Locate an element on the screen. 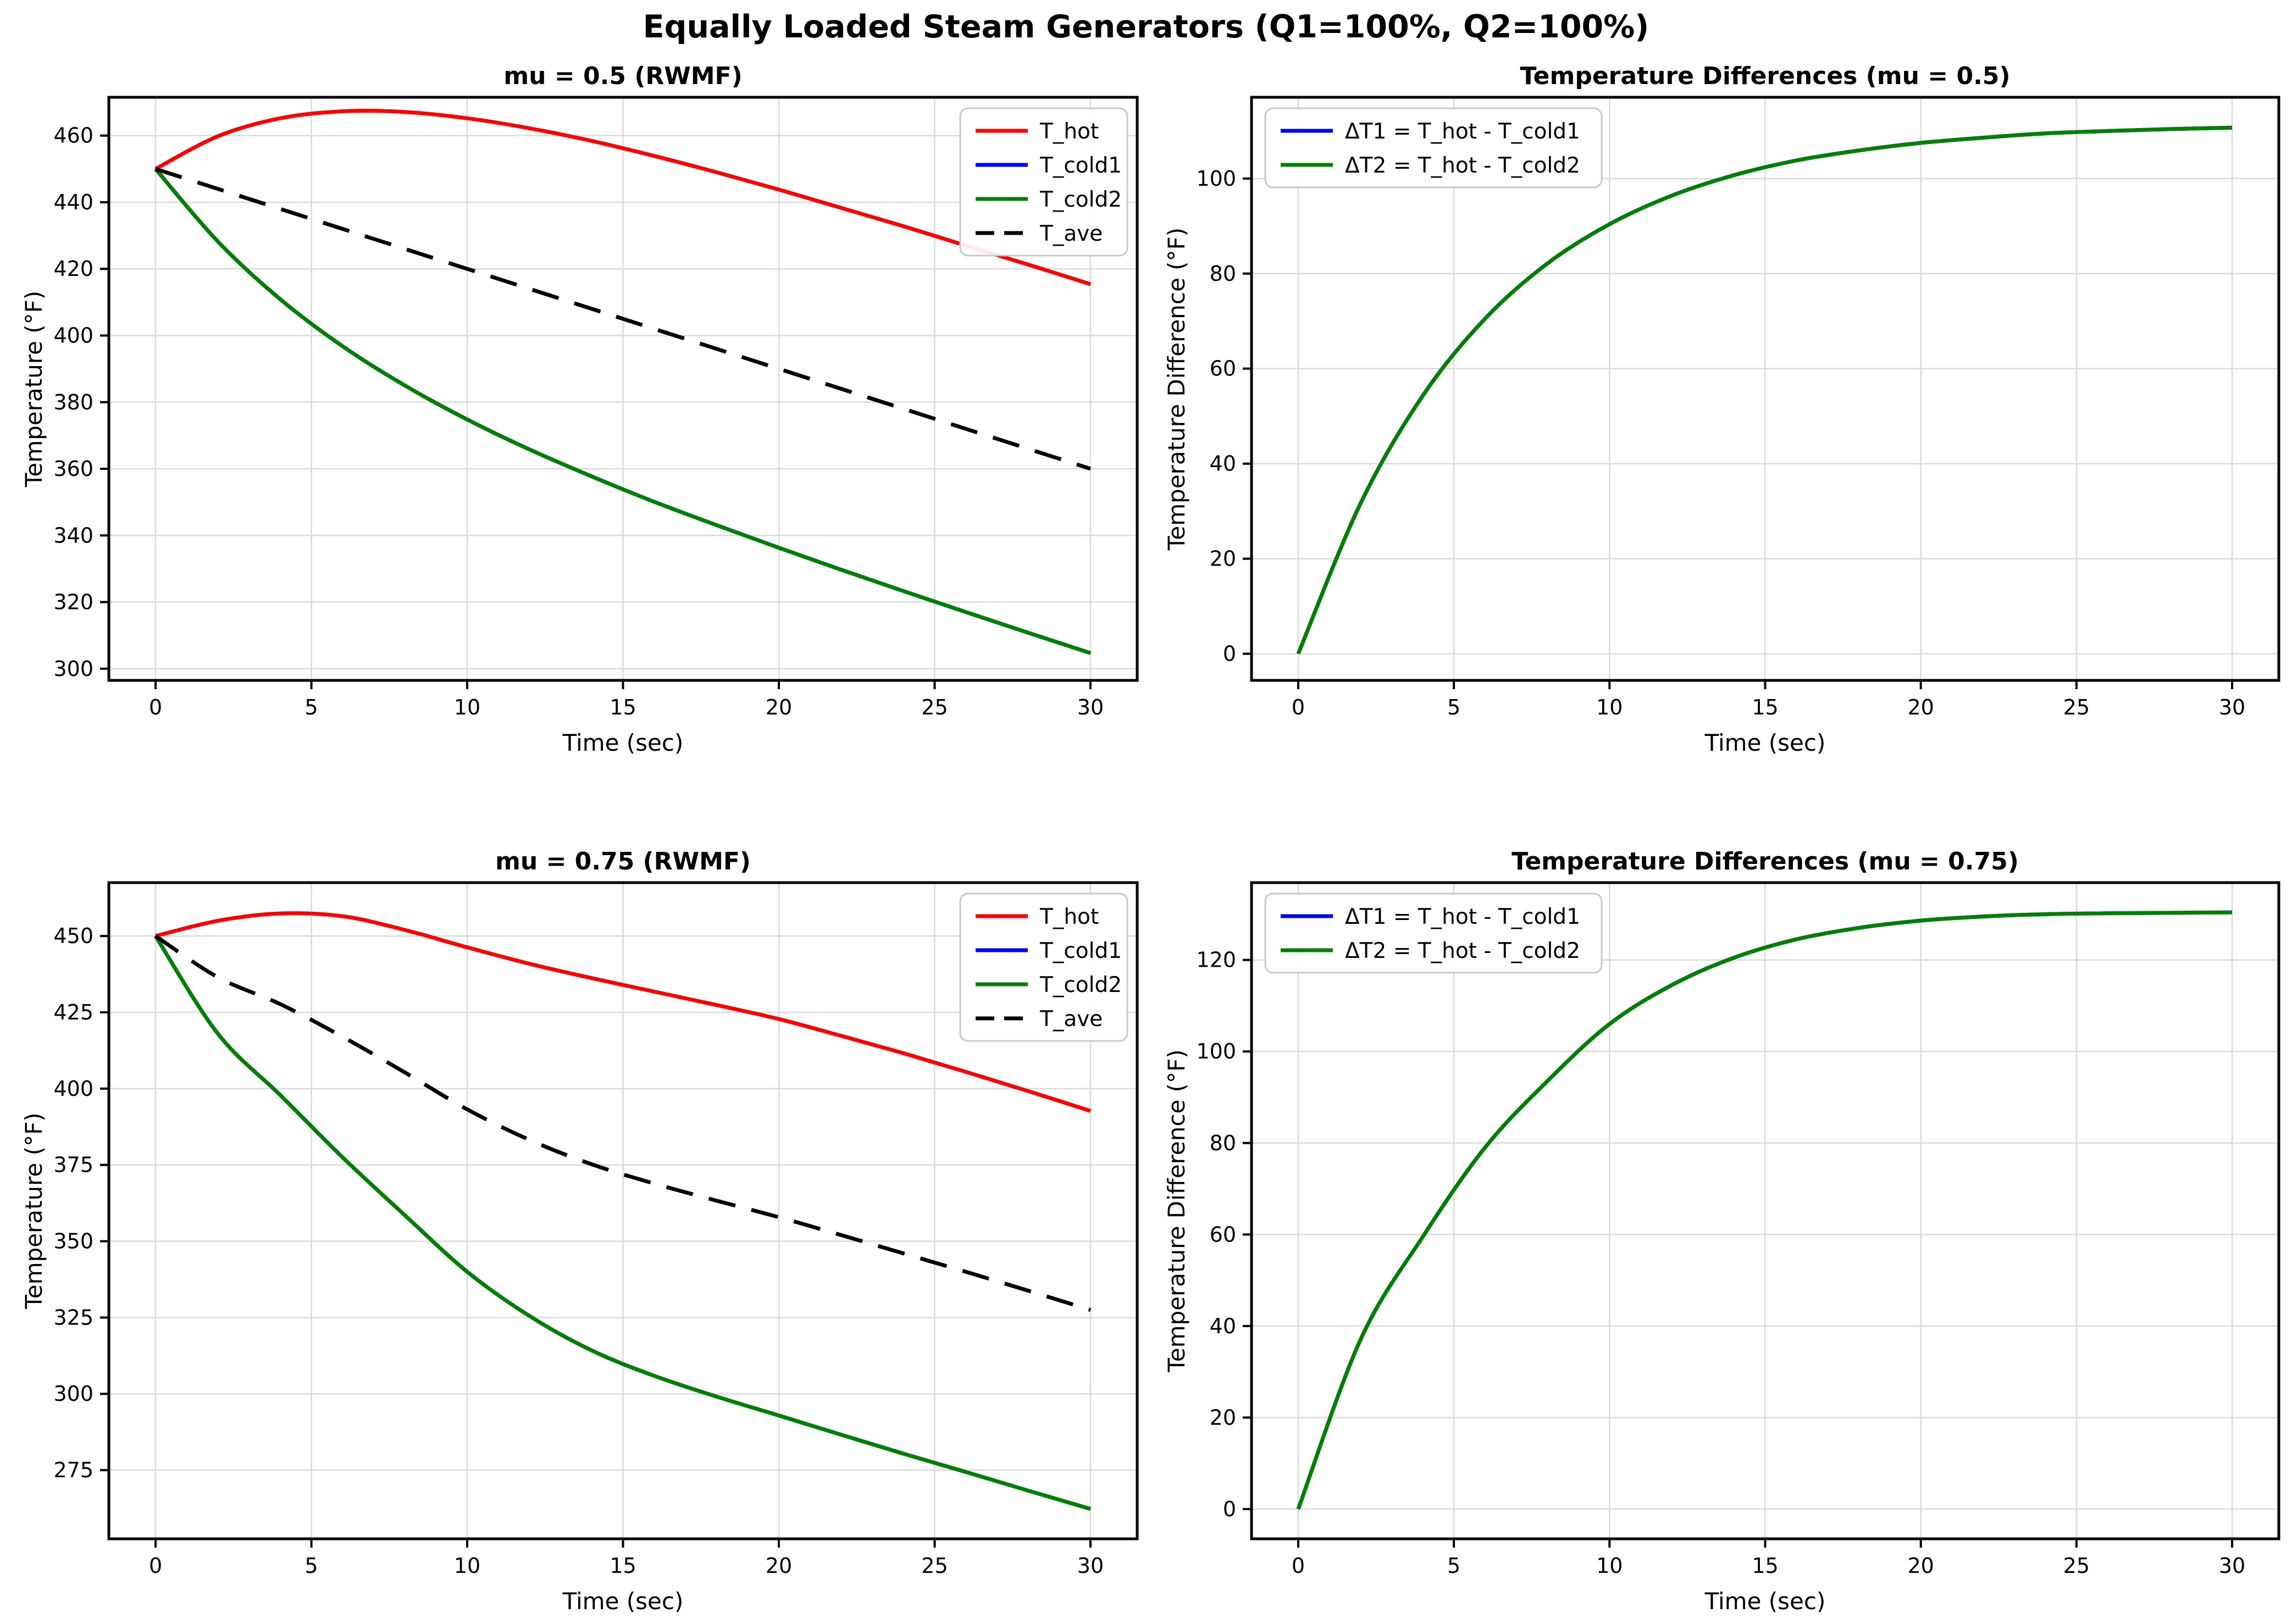  y-tick-label: 450 is located at coordinates (73, 936).